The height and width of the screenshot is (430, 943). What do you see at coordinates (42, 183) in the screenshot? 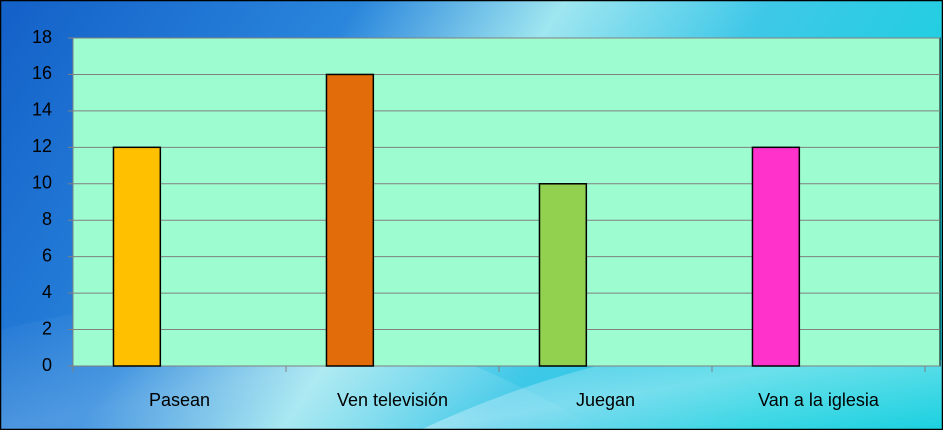
I see `y-tick-label: 10` at bounding box center [42, 183].